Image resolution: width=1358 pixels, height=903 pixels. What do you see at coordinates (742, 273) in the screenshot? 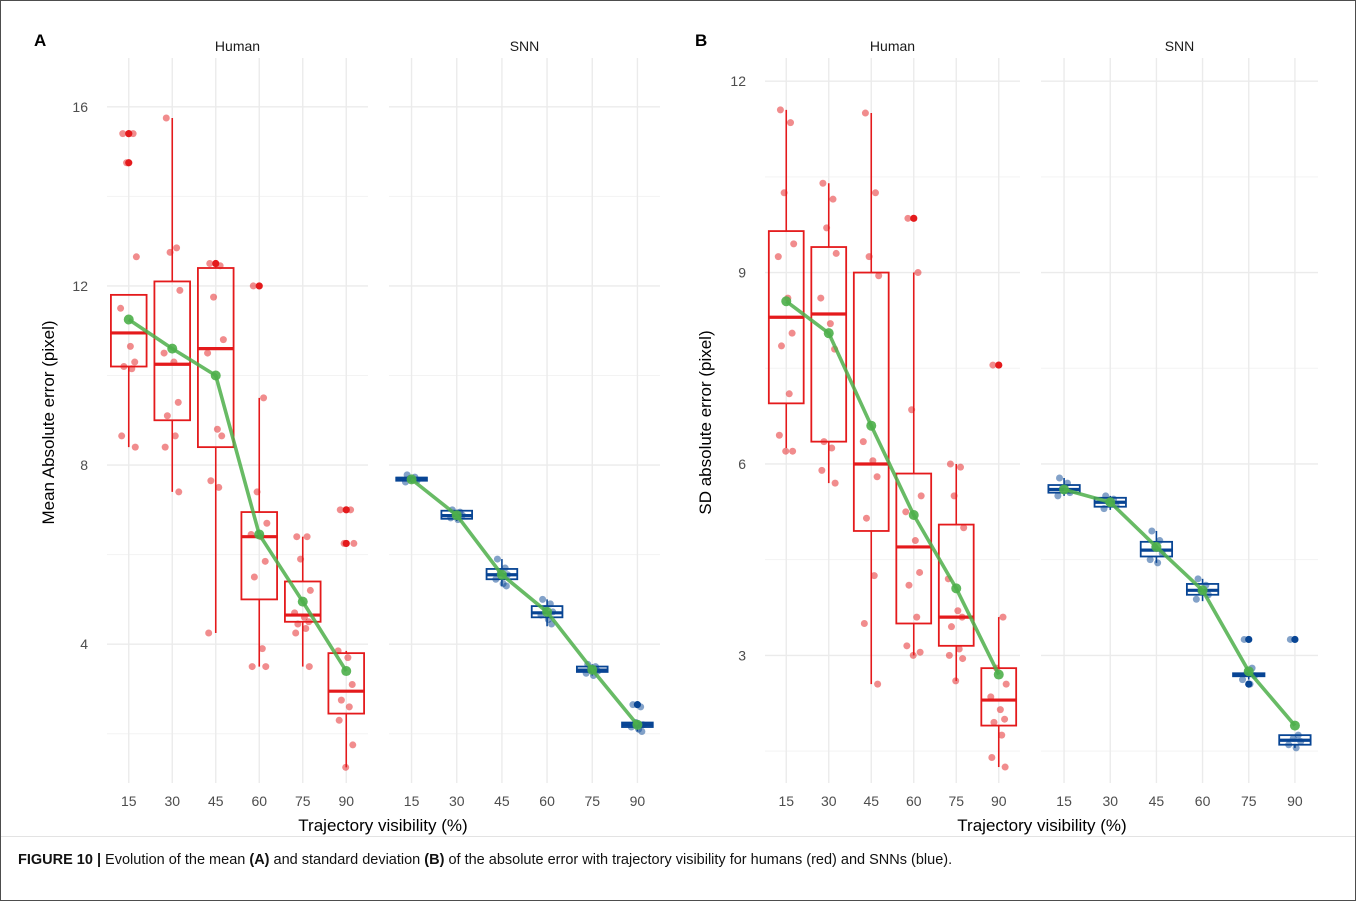
I see `y-tick-label: 9` at bounding box center [742, 273].